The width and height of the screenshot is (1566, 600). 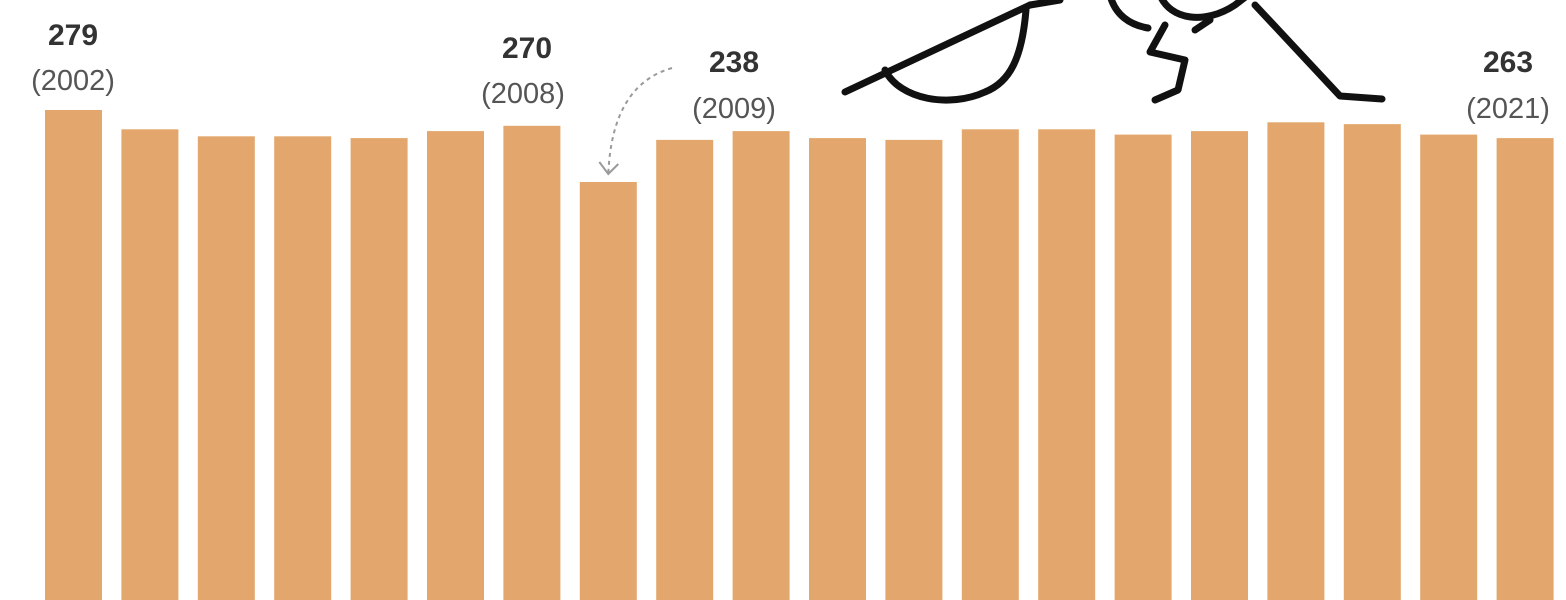 I want to click on bar-2009, so click(x=608, y=391).